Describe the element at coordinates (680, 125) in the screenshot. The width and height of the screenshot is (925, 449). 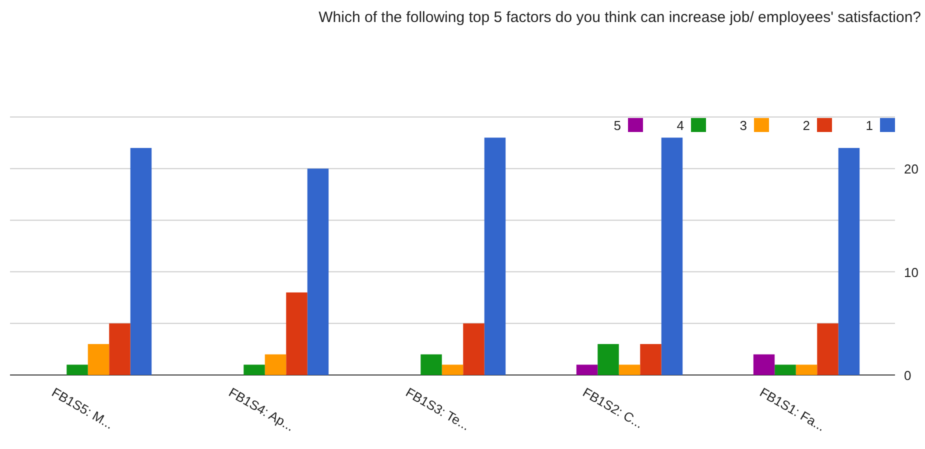
I see `legend-label: 4` at that location.